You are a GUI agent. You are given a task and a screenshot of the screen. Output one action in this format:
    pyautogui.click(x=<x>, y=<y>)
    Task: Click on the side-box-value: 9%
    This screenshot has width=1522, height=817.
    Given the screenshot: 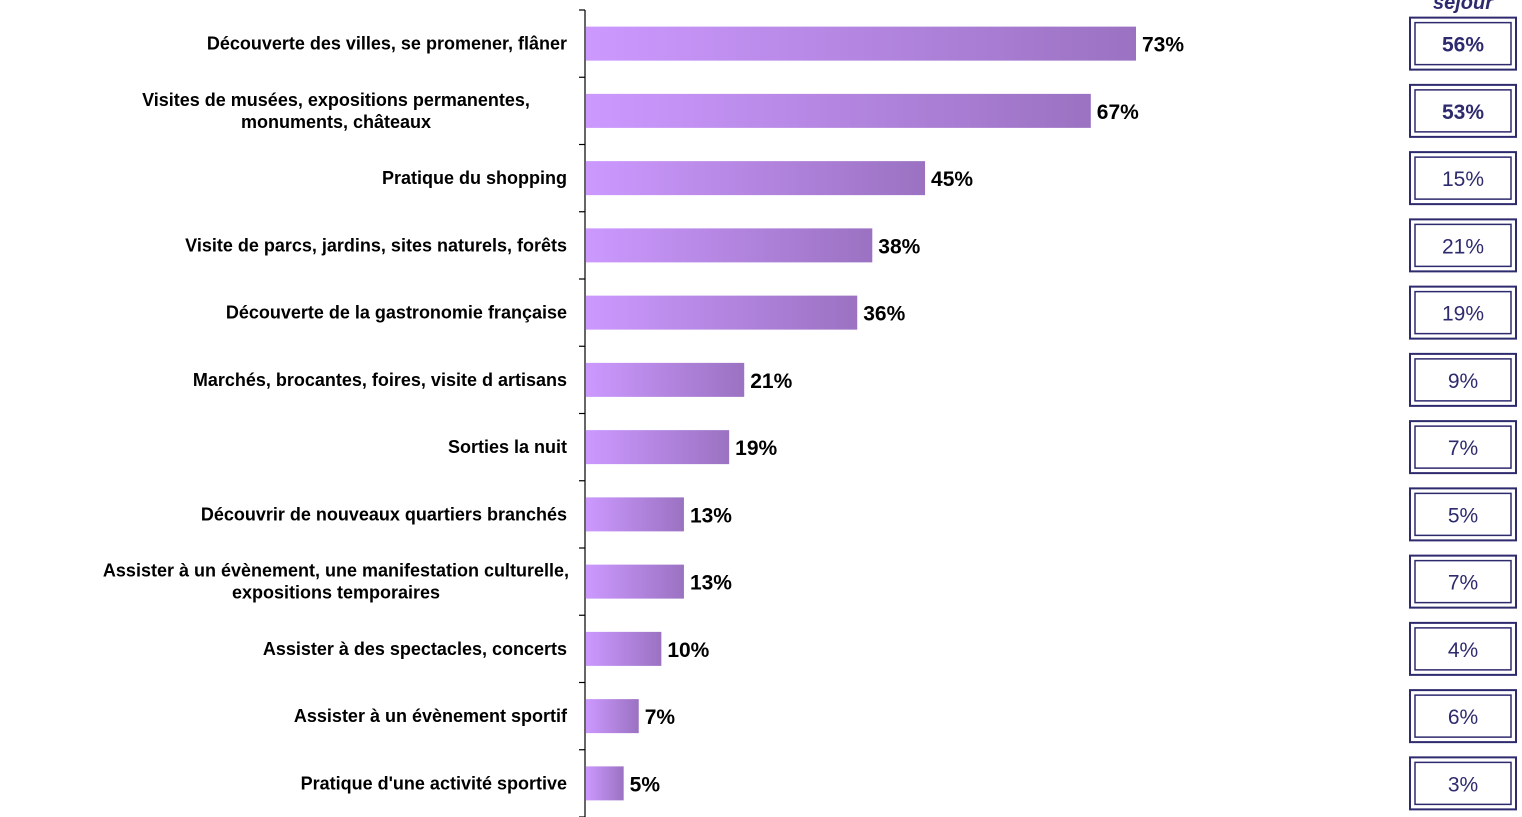 What is the action you would take?
    pyautogui.click(x=1463, y=381)
    